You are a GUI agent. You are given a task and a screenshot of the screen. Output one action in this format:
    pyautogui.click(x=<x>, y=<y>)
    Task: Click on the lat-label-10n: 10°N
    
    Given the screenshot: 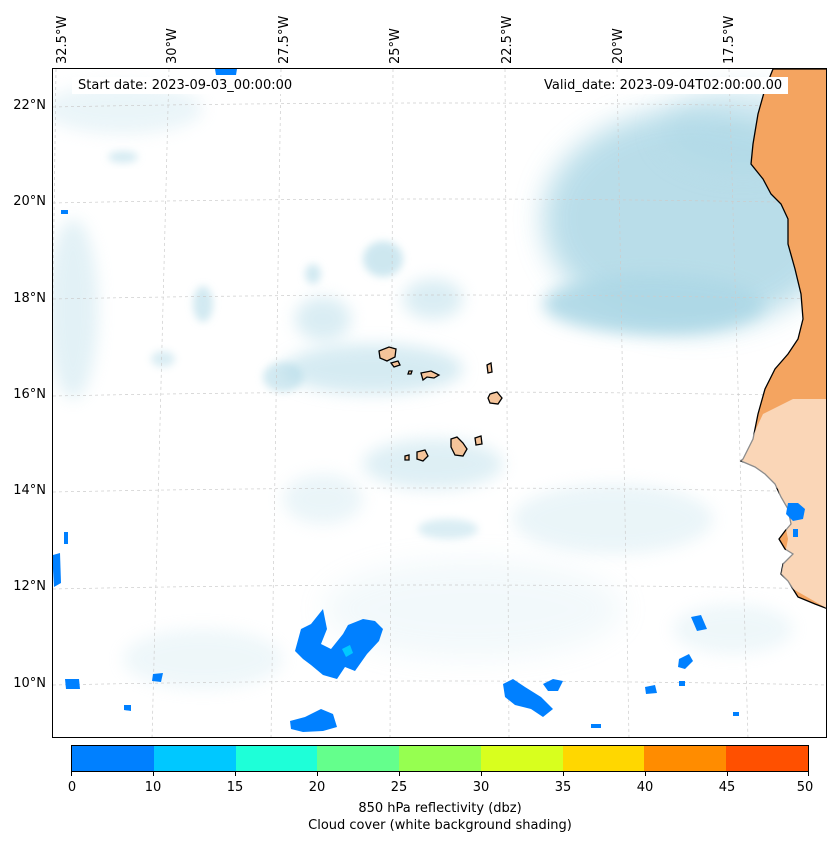 What is the action you would take?
    pyautogui.click(x=29, y=683)
    